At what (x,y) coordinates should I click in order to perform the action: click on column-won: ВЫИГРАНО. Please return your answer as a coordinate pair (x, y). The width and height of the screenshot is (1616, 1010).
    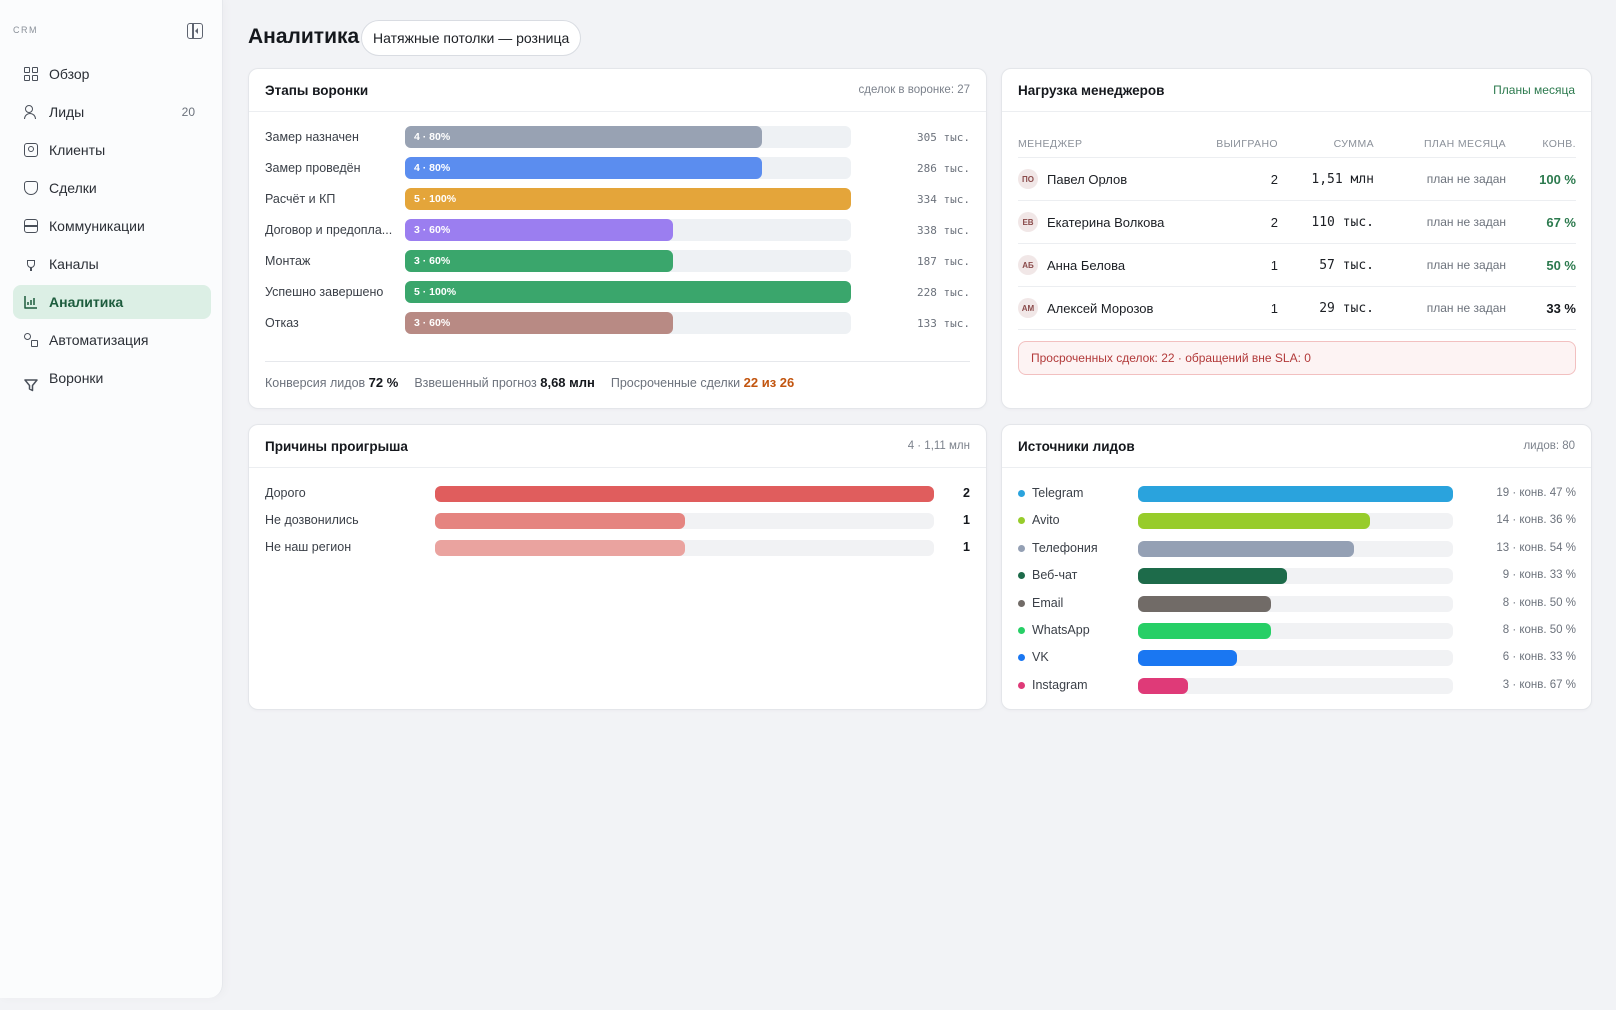
    Looking at the image, I should click on (1247, 143).